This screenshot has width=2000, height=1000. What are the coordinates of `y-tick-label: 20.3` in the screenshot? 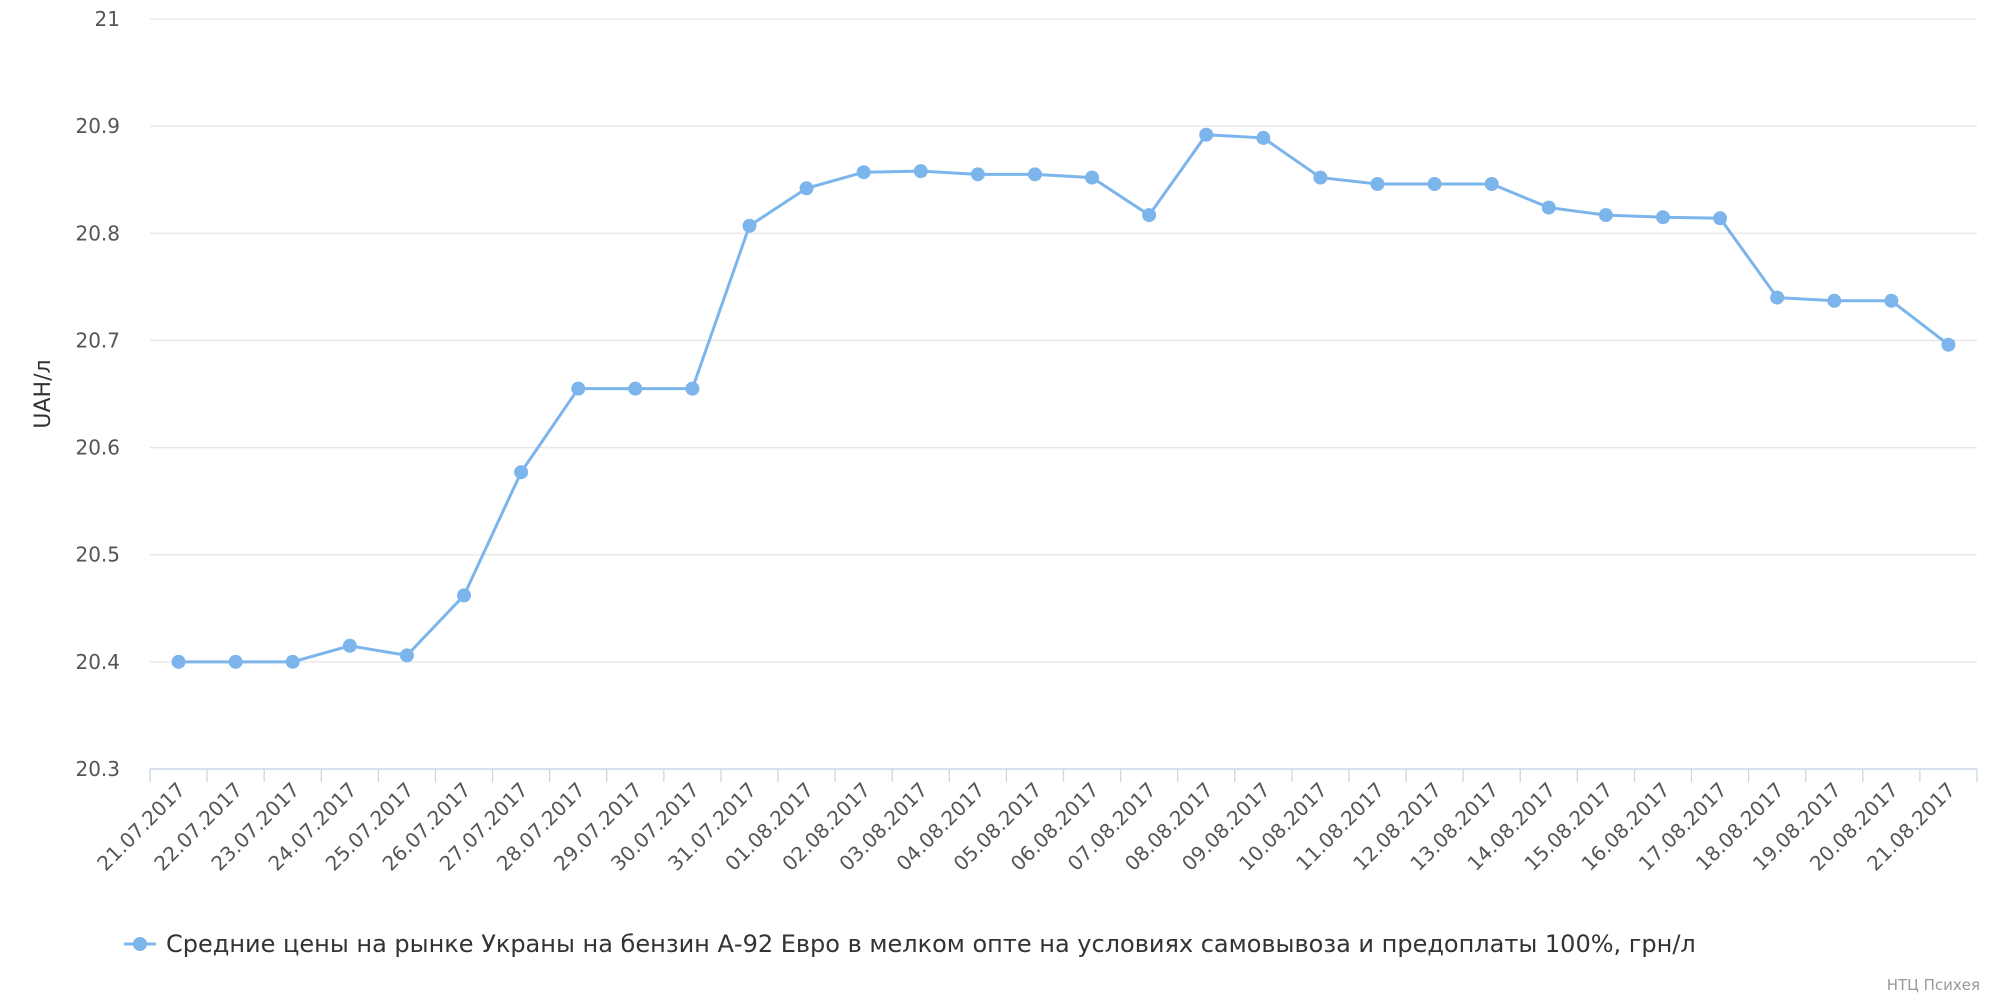 It's located at (97, 769).